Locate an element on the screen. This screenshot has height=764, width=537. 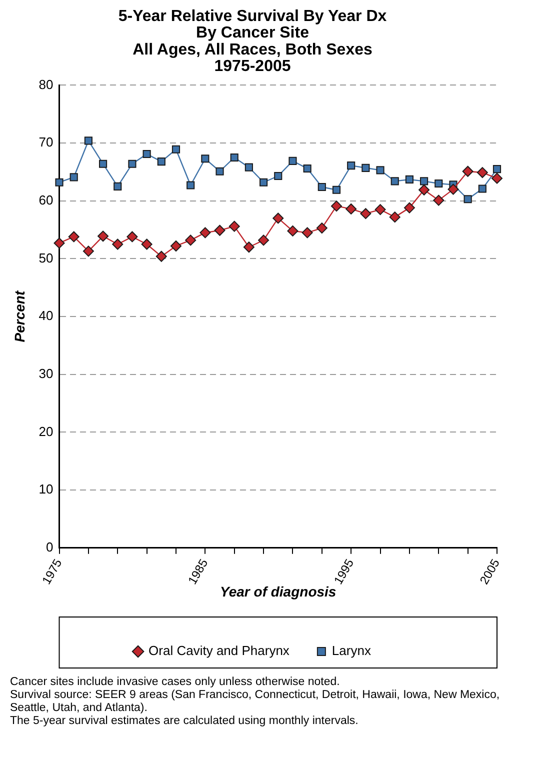
text: Cancer sites include invasive cases only unless otherwise noted. is located at coordinates (175, 682).